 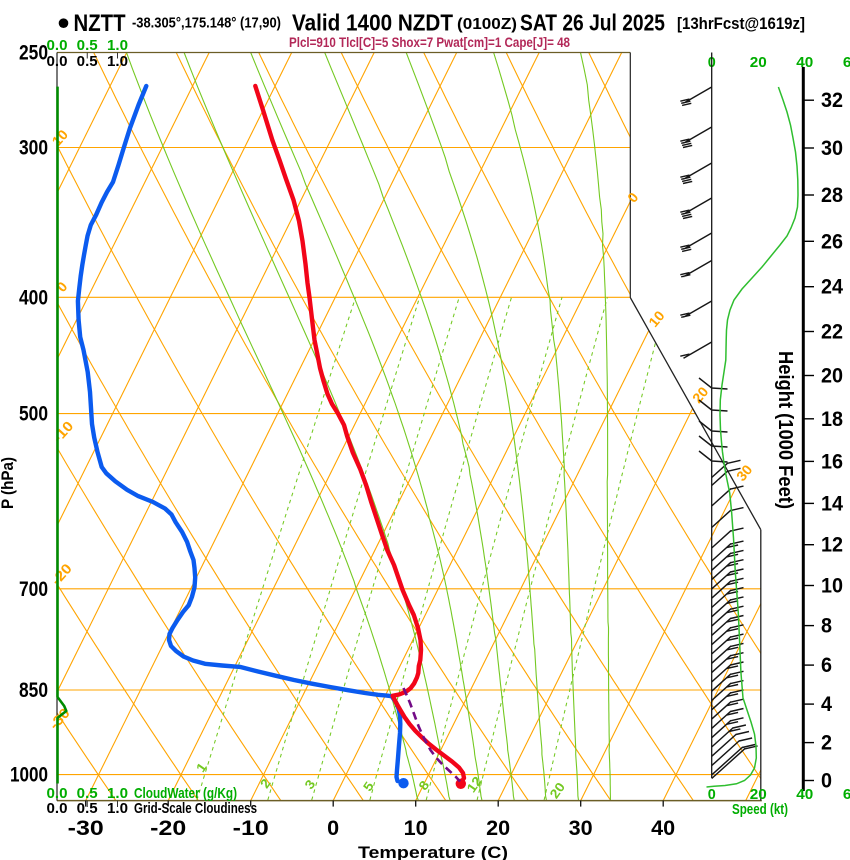 What do you see at coordinates (100, 23) in the screenshot?
I see `svg-text: NZTT` at bounding box center [100, 23].